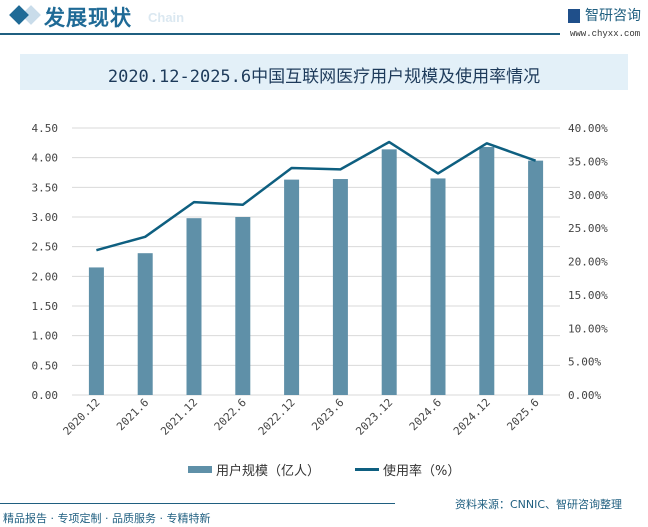  What do you see at coordinates (327, 414) in the screenshot?
I see `x-tick-label: 2023.6` at bounding box center [327, 414].